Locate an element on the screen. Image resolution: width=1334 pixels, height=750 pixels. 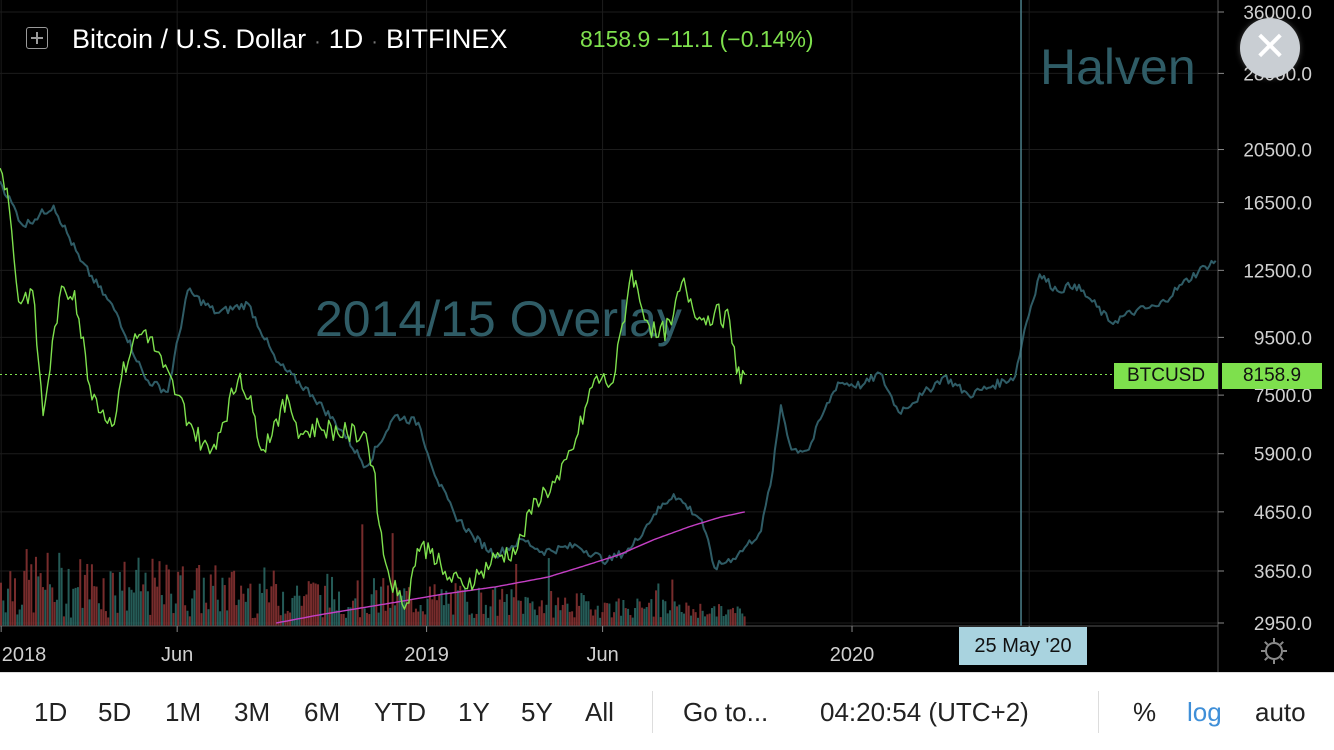
close-button: ✕ is located at coordinates (1270, 48).